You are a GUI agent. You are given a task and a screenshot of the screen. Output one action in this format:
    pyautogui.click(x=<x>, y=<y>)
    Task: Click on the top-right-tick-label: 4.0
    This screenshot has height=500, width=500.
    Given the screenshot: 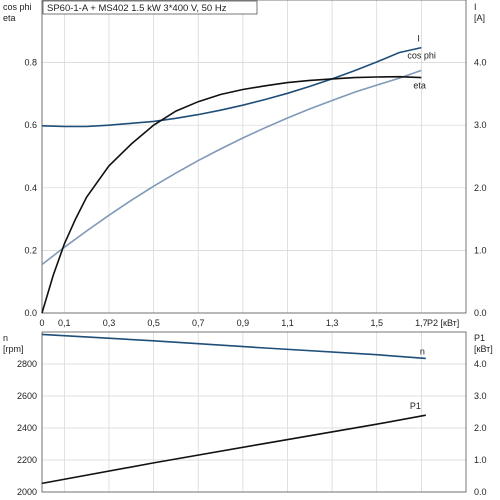 What is the action you would take?
    pyautogui.click(x=480, y=63)
    